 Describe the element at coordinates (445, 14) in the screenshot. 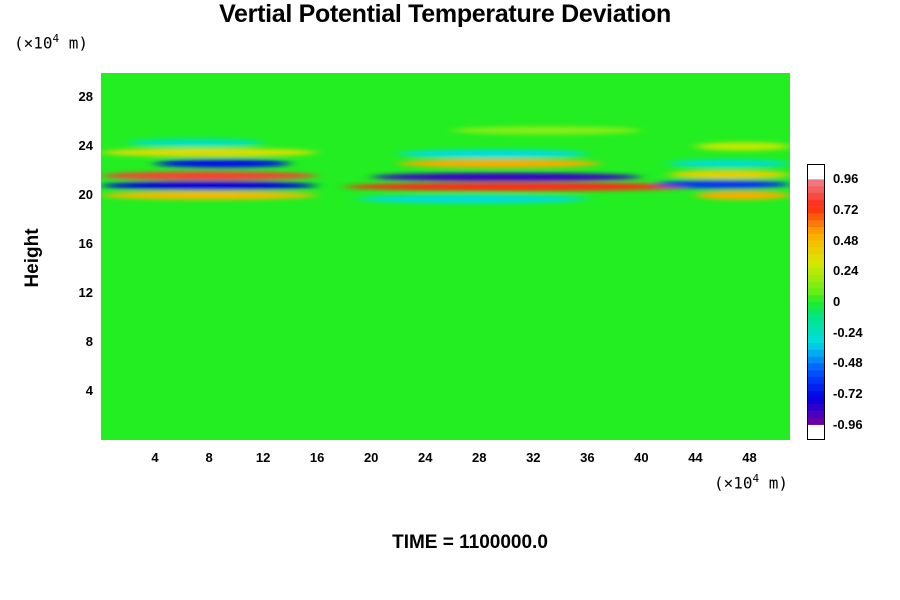

I see `chart-title: Vertial Potential Temperature Deviation` at that location.